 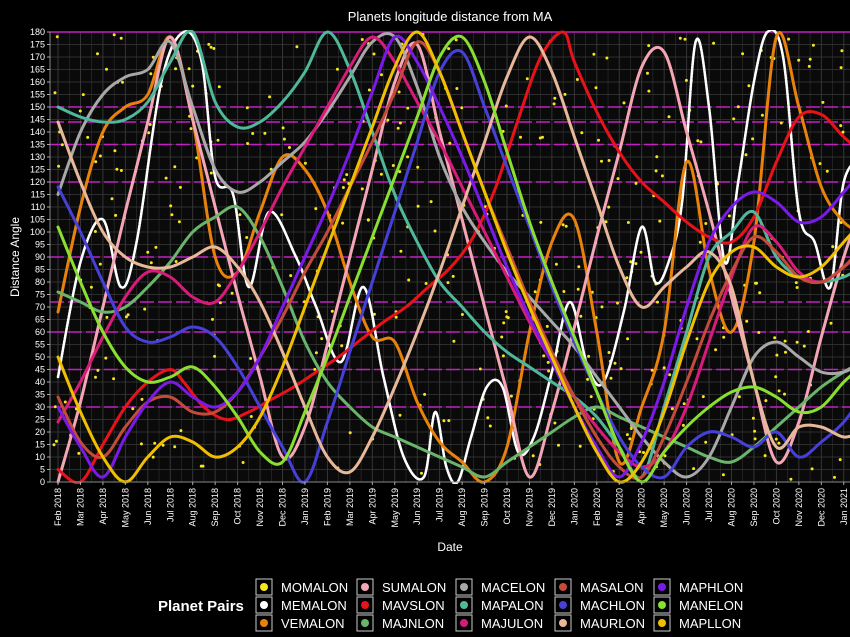 I want to click on y-tick-label: 120, so click(x=37, y=182).